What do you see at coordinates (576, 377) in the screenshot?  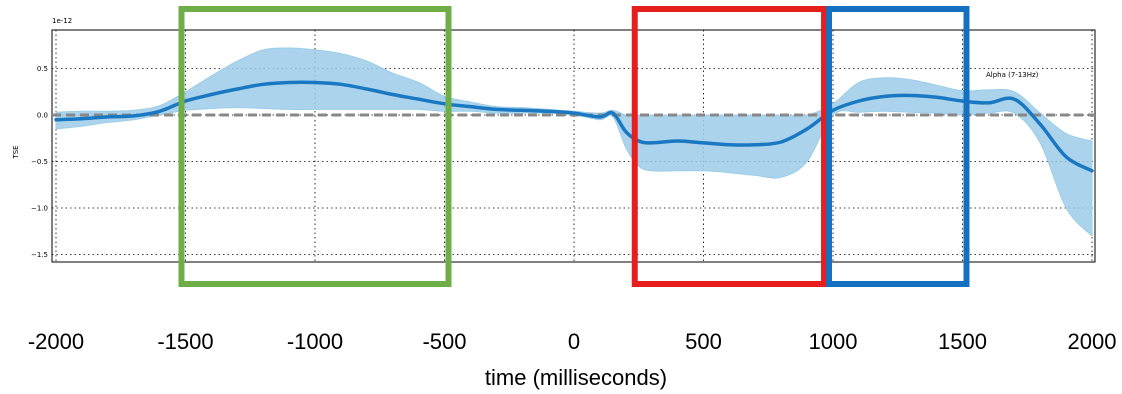 I see `x-axis-title: time (milliseconds)` at bounding box center [576, 377].